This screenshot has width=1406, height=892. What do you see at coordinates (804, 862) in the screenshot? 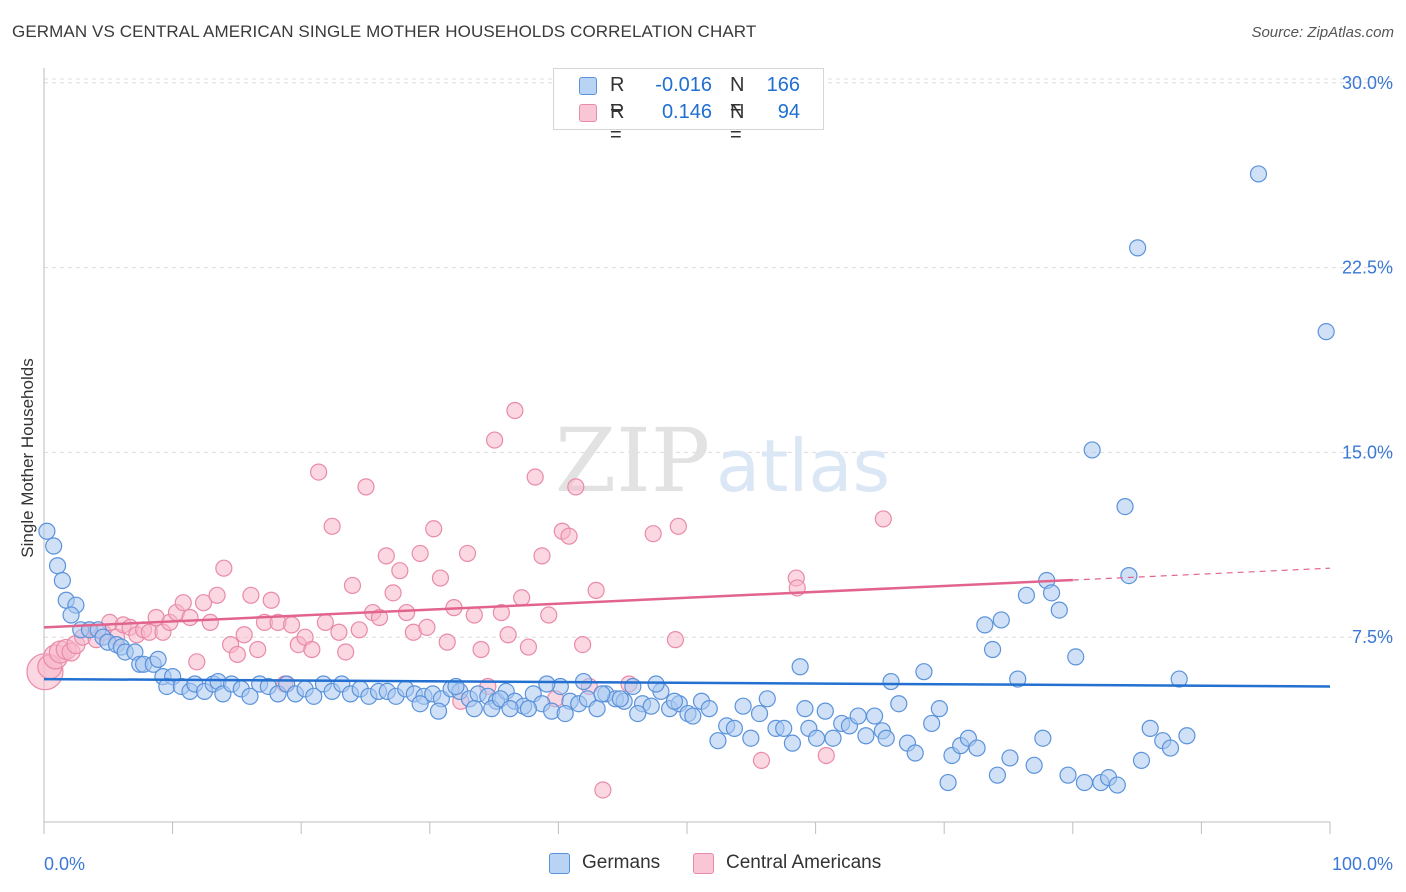
I see `legend-label-central-americans: Central Americans` at bounding box center [804, 862].